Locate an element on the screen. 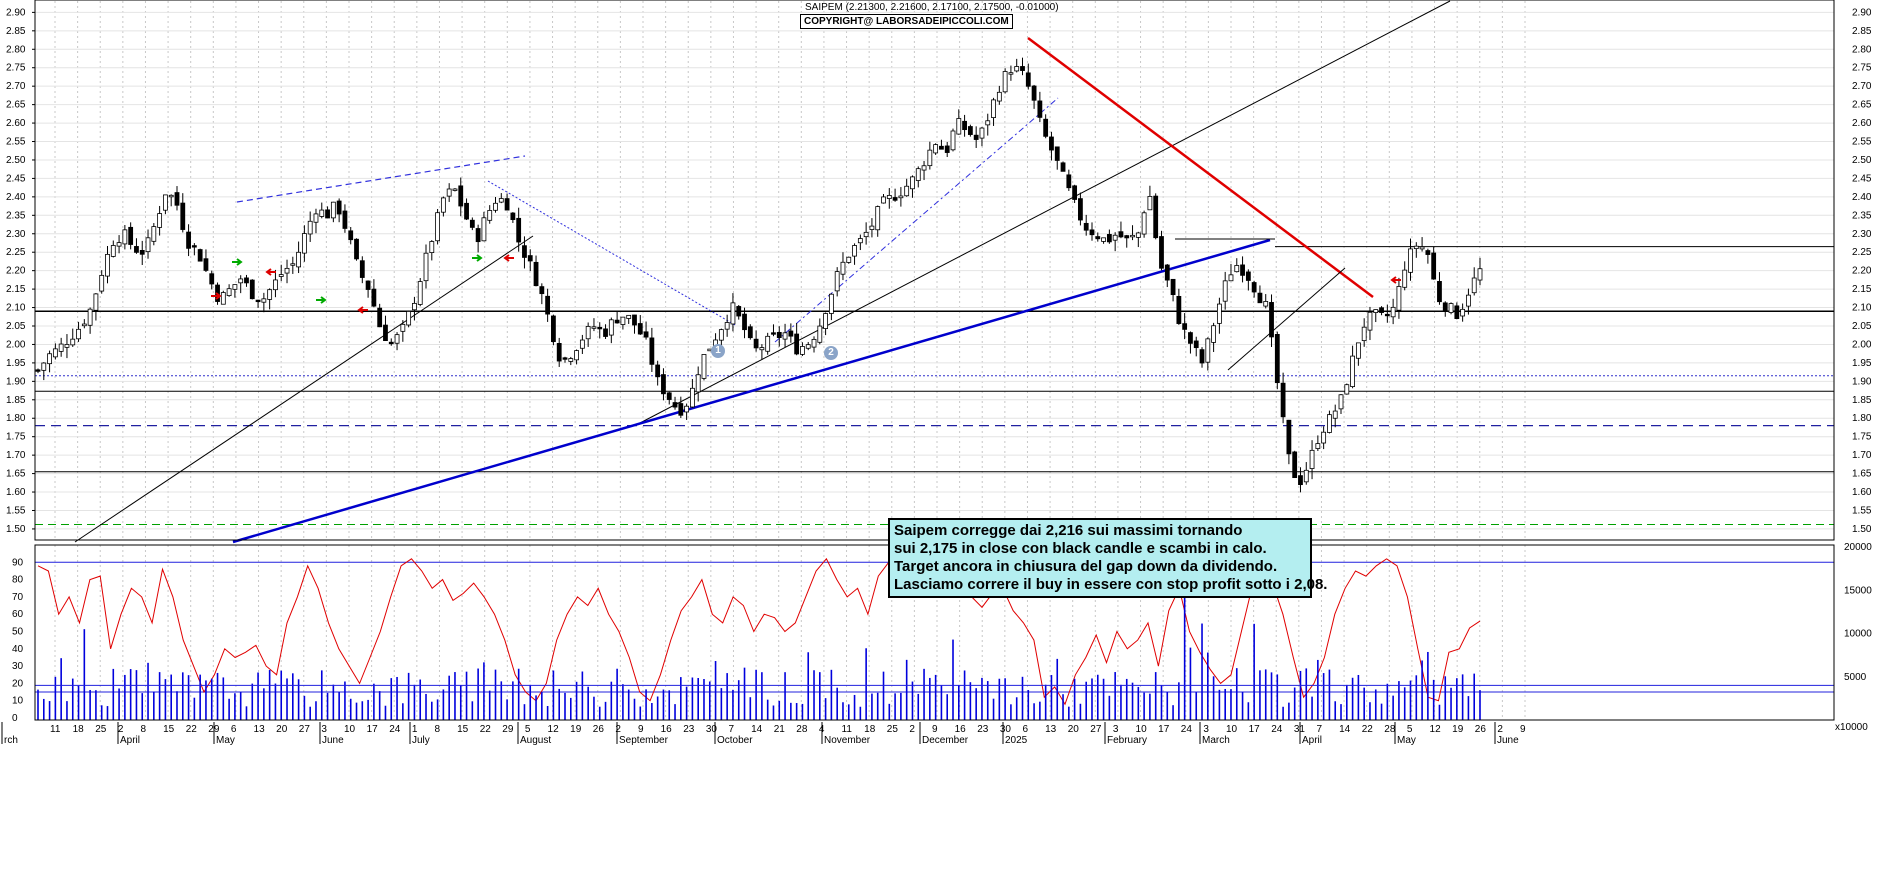 The image size is (1890, 895). x-month-label: February is located at coordinates (1127, 740).